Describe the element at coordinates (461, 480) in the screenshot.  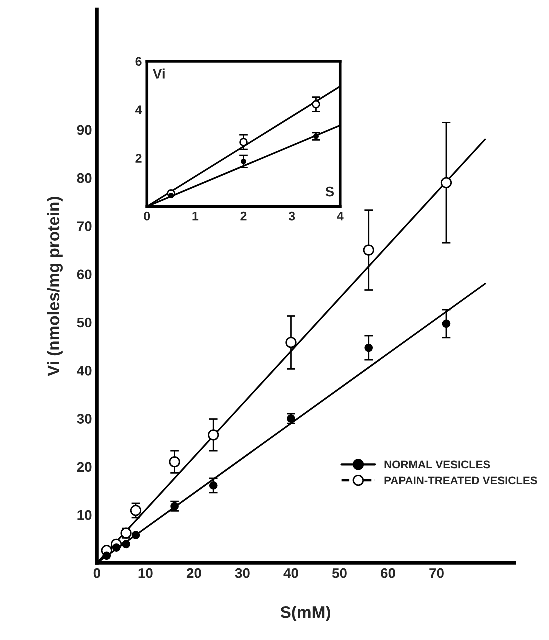
I see `legend-label: PAPAIN-TREATED VESICLES` at that location.